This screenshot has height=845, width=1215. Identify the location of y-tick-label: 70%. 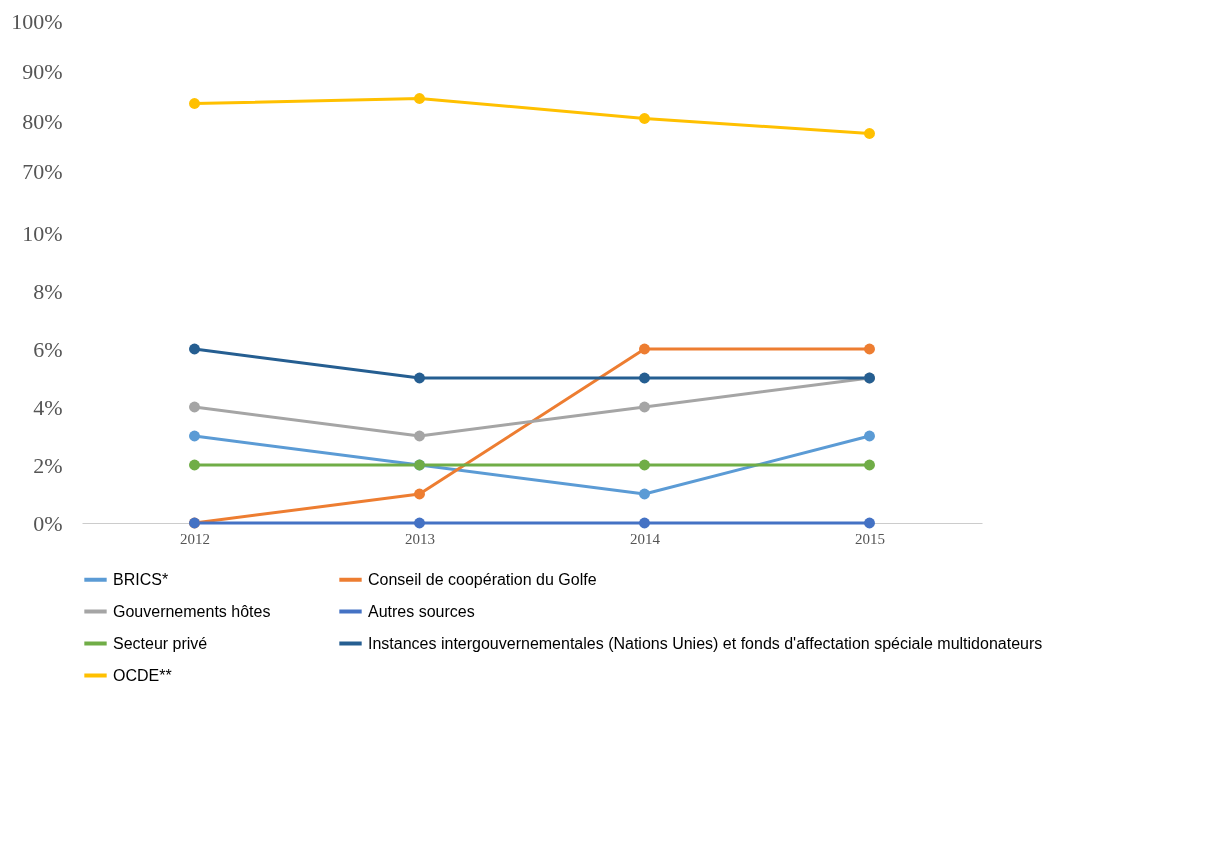
(42, 171).